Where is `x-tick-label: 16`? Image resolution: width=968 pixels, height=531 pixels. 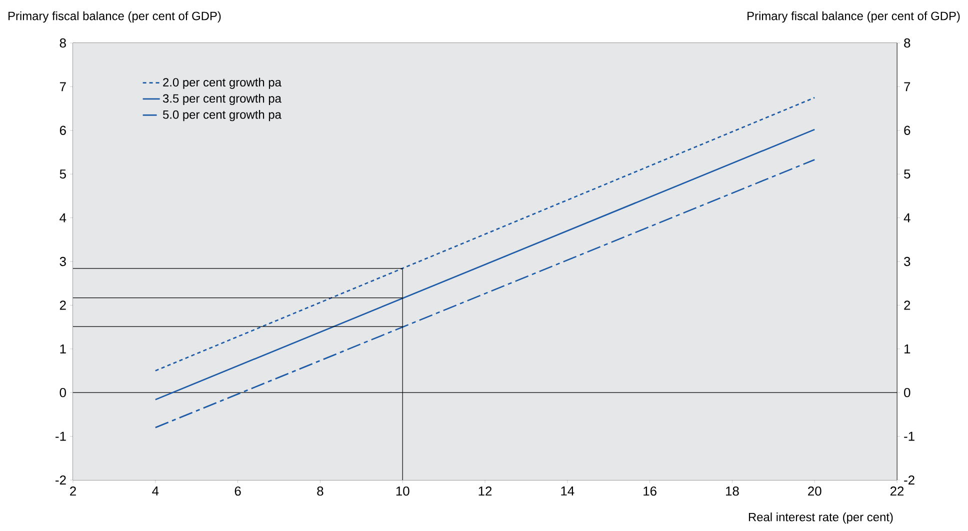 x-tick-label: 16 is located at coordinates (650, 491).